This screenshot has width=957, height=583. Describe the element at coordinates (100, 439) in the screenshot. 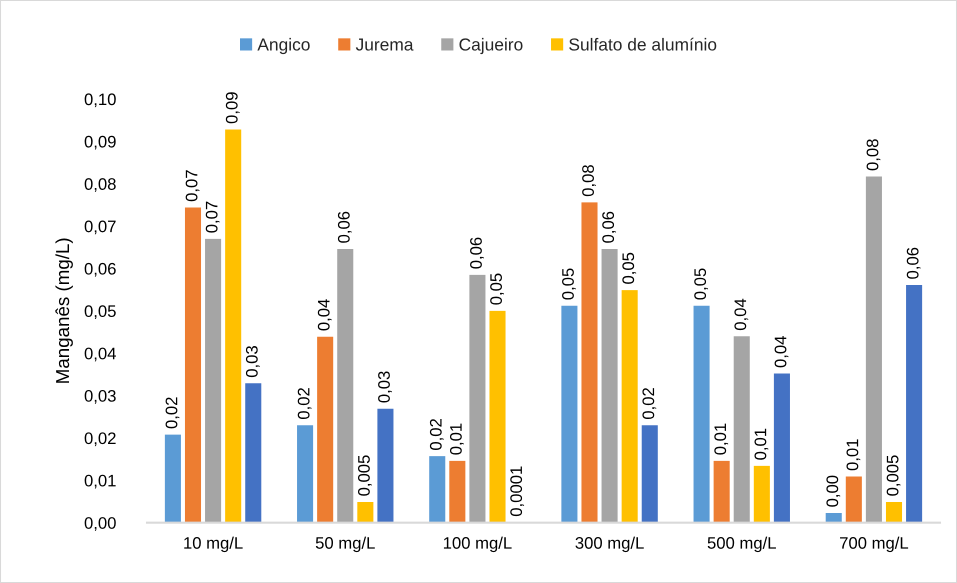

I see `y-tick-label: 0,02` at that location.